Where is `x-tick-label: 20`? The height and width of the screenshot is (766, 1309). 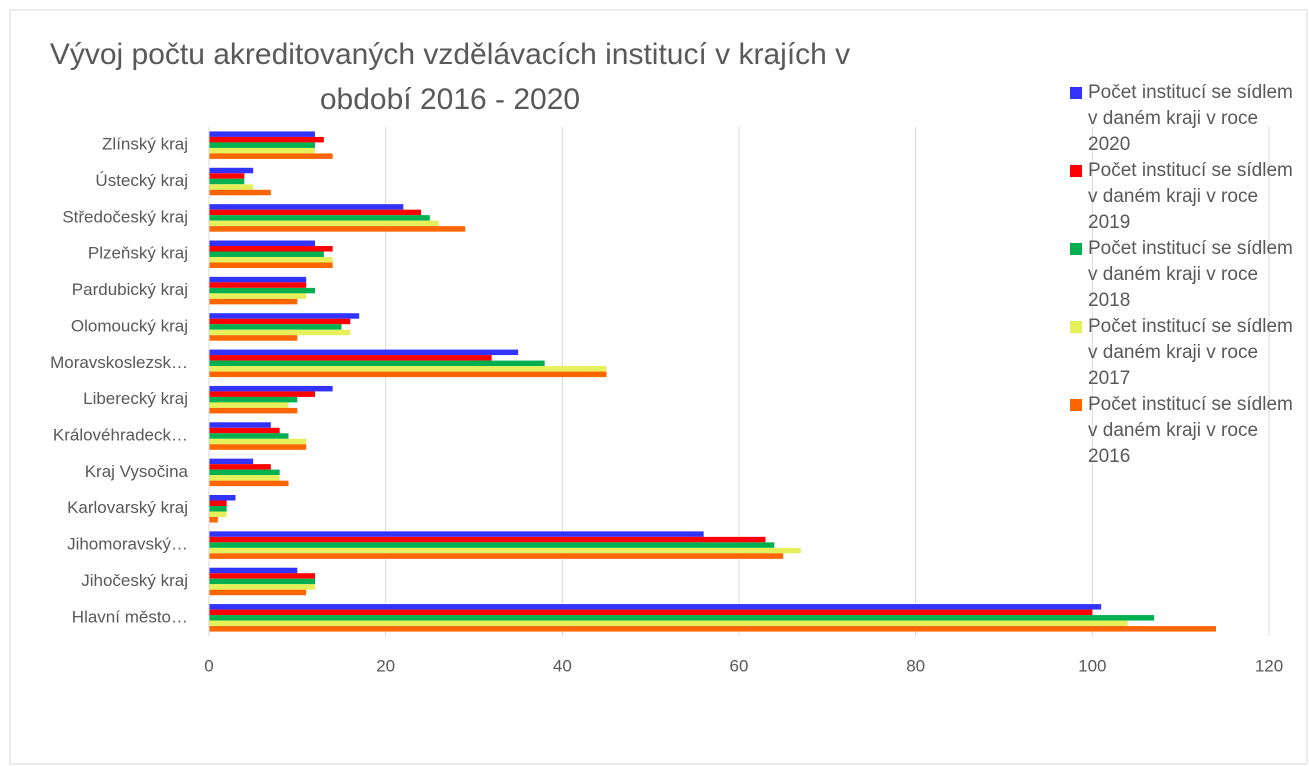 x-tick-label: 20 is located at coordinates (385, 665).